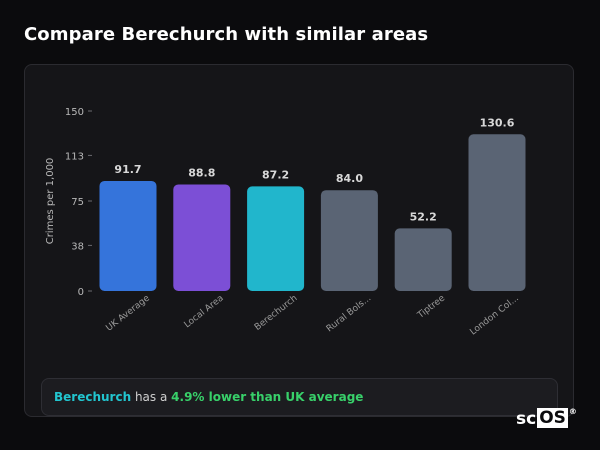 This screenshot has width=600, height=450. Describe the element at coordinates (349, 178) in the screenshot. I see `bar-value-label: 84.0` at that location.